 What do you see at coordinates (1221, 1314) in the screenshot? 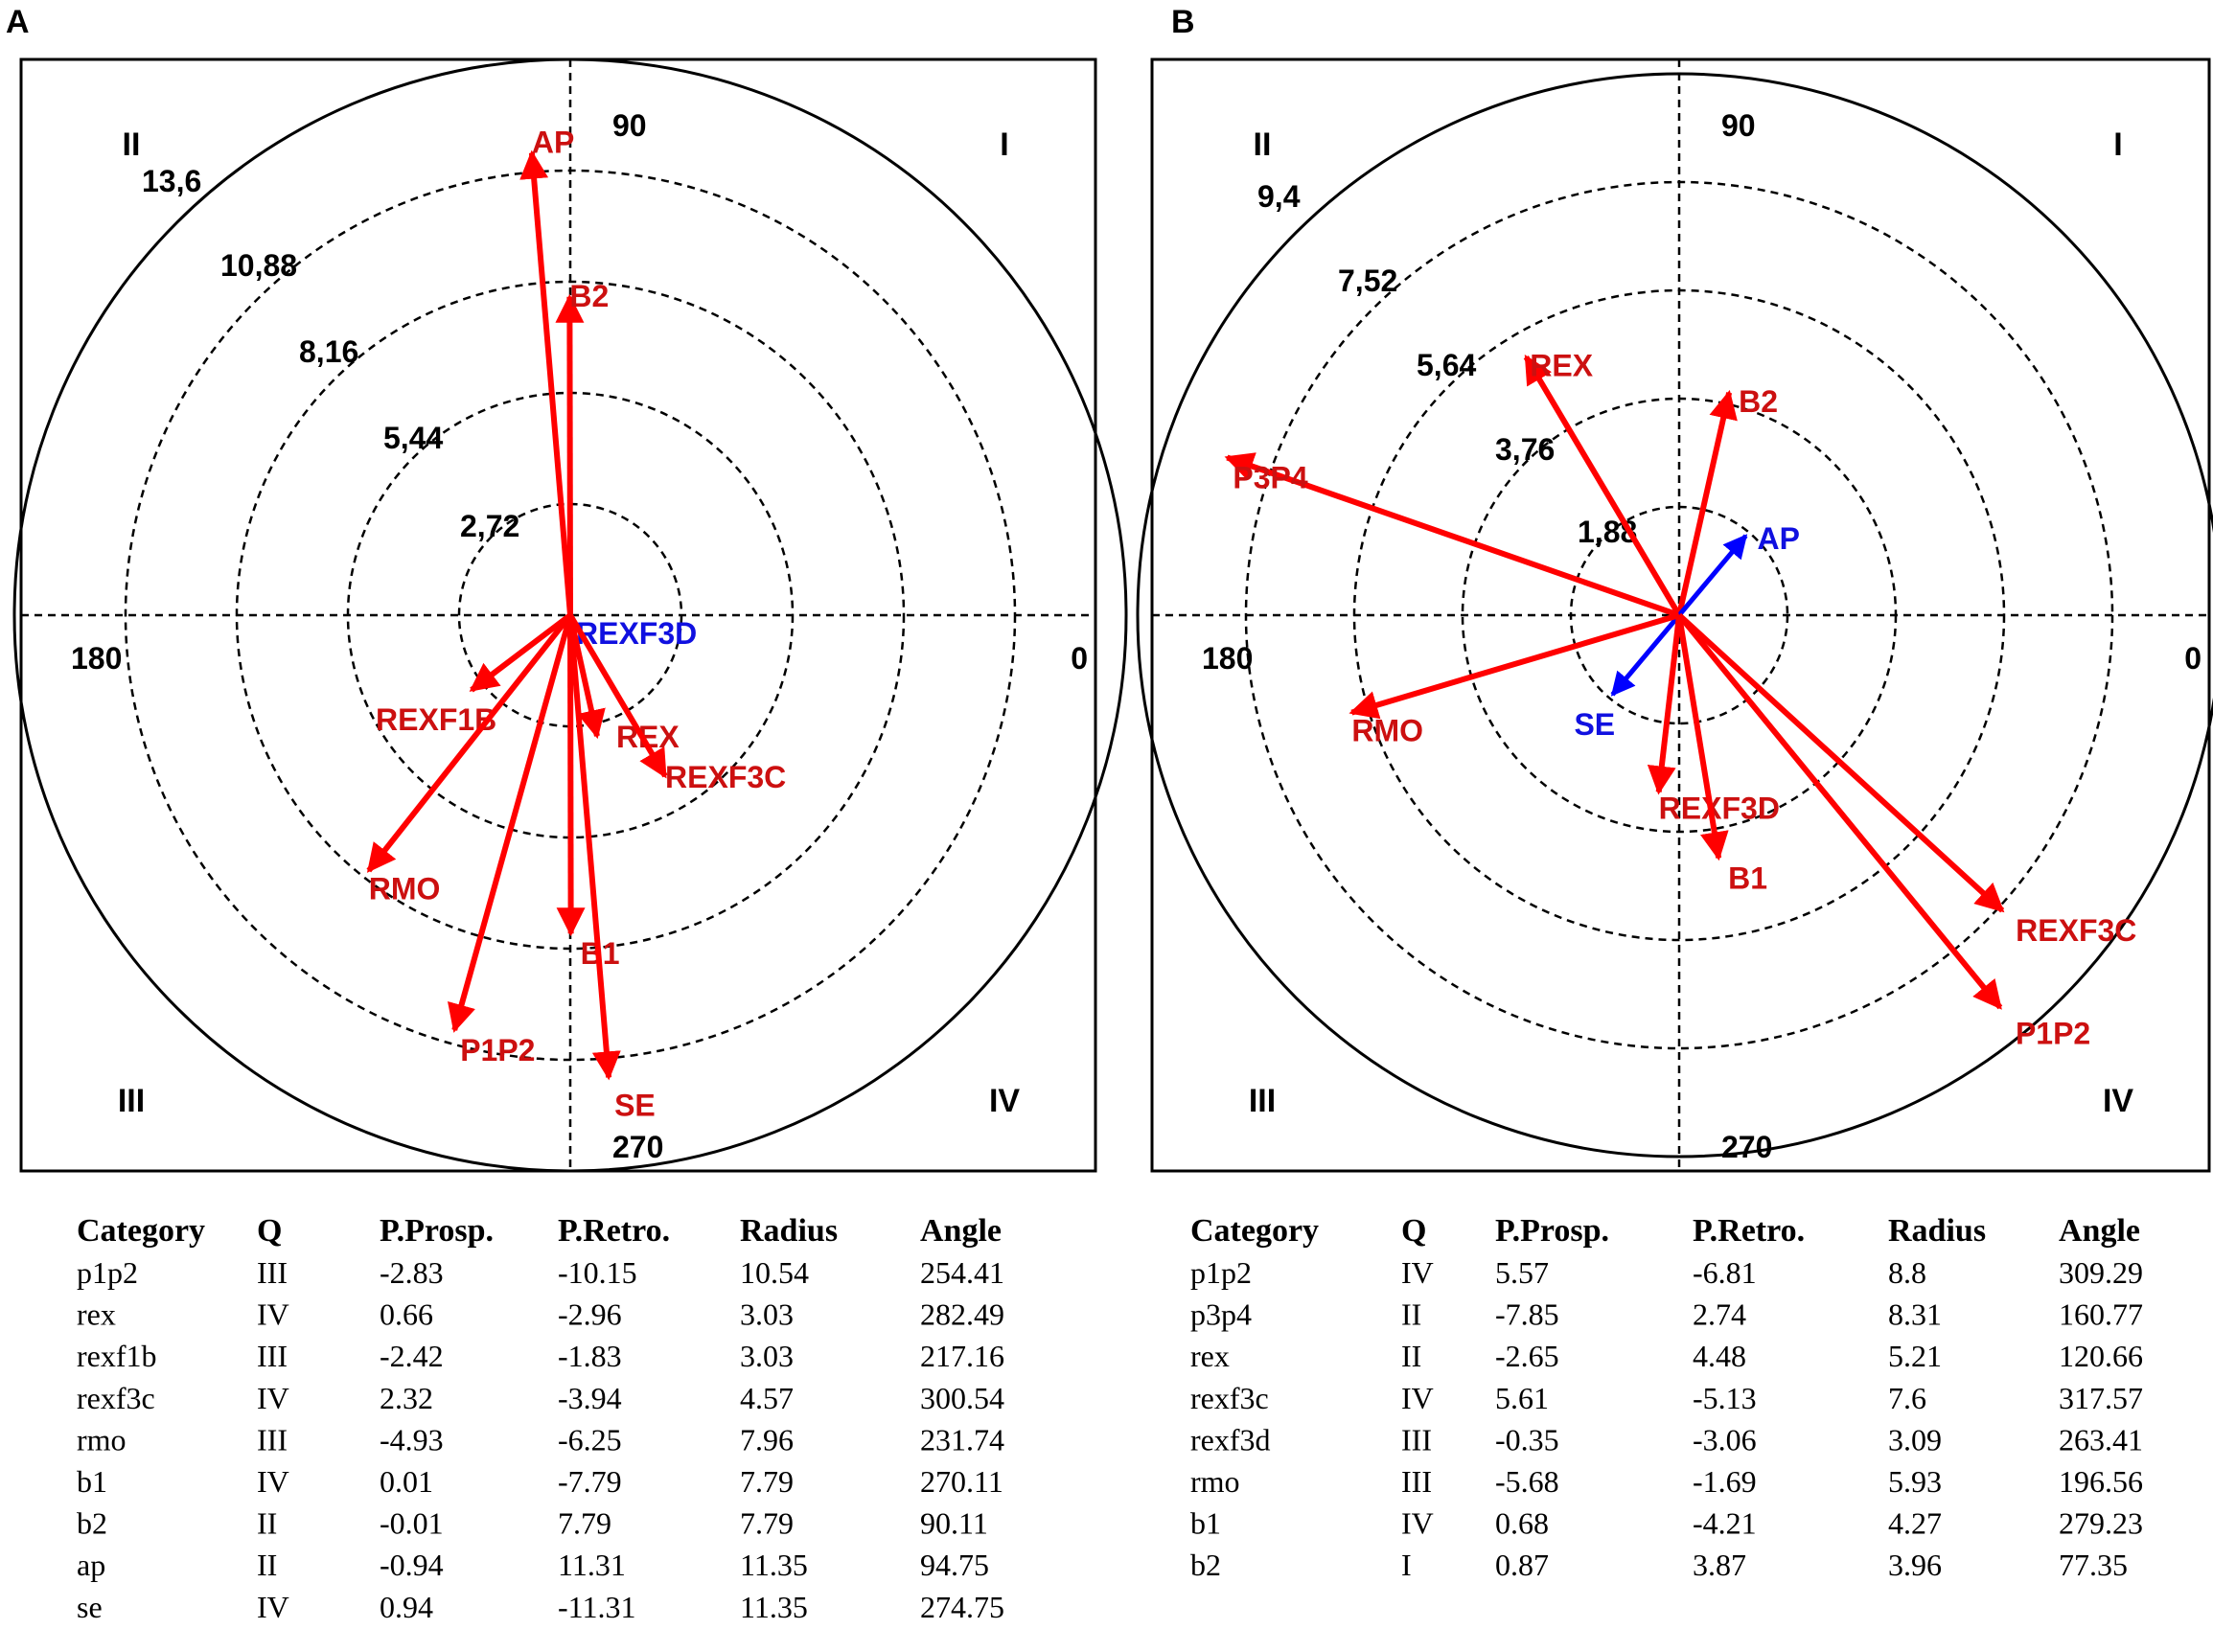
I see `table-cell: p3p4` at bounding box center [1221, 1314].